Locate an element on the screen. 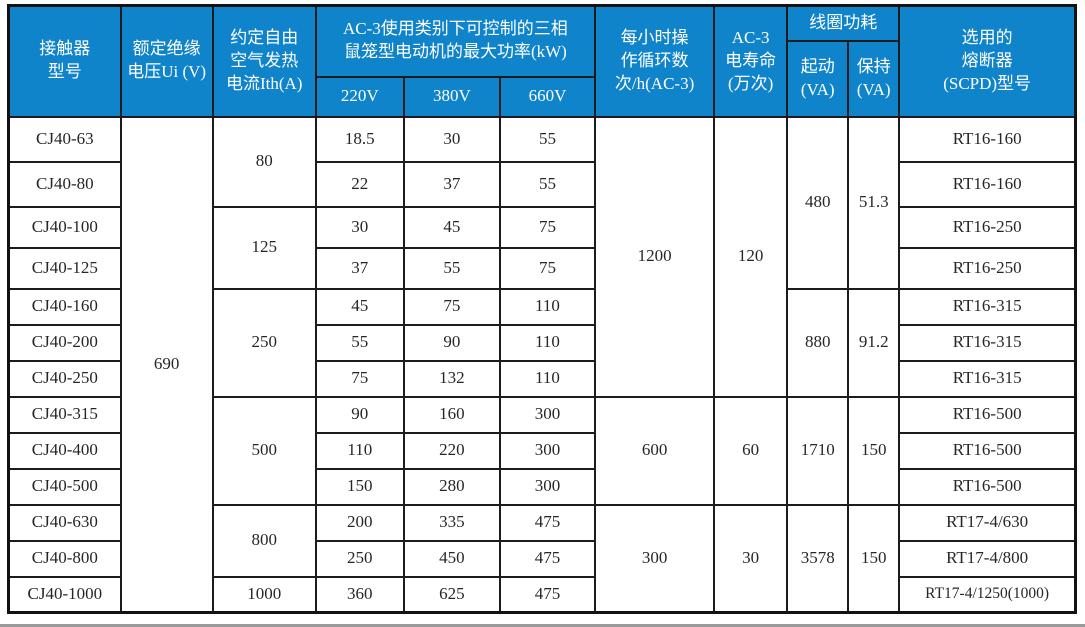 The width and height of the screenshot is (1085, 627). cell-kw-220: 150 is located at coordinates (359, 486).